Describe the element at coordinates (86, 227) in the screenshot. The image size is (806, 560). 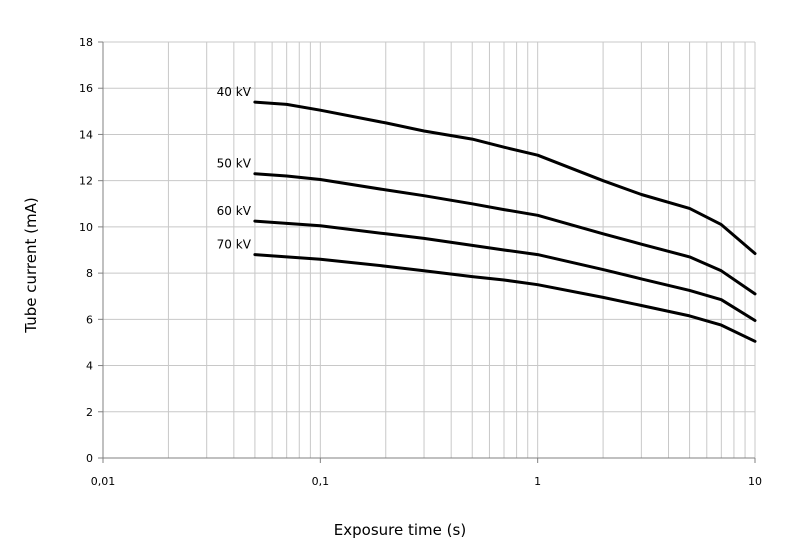
I see `y-tick-label: 10` at that location.